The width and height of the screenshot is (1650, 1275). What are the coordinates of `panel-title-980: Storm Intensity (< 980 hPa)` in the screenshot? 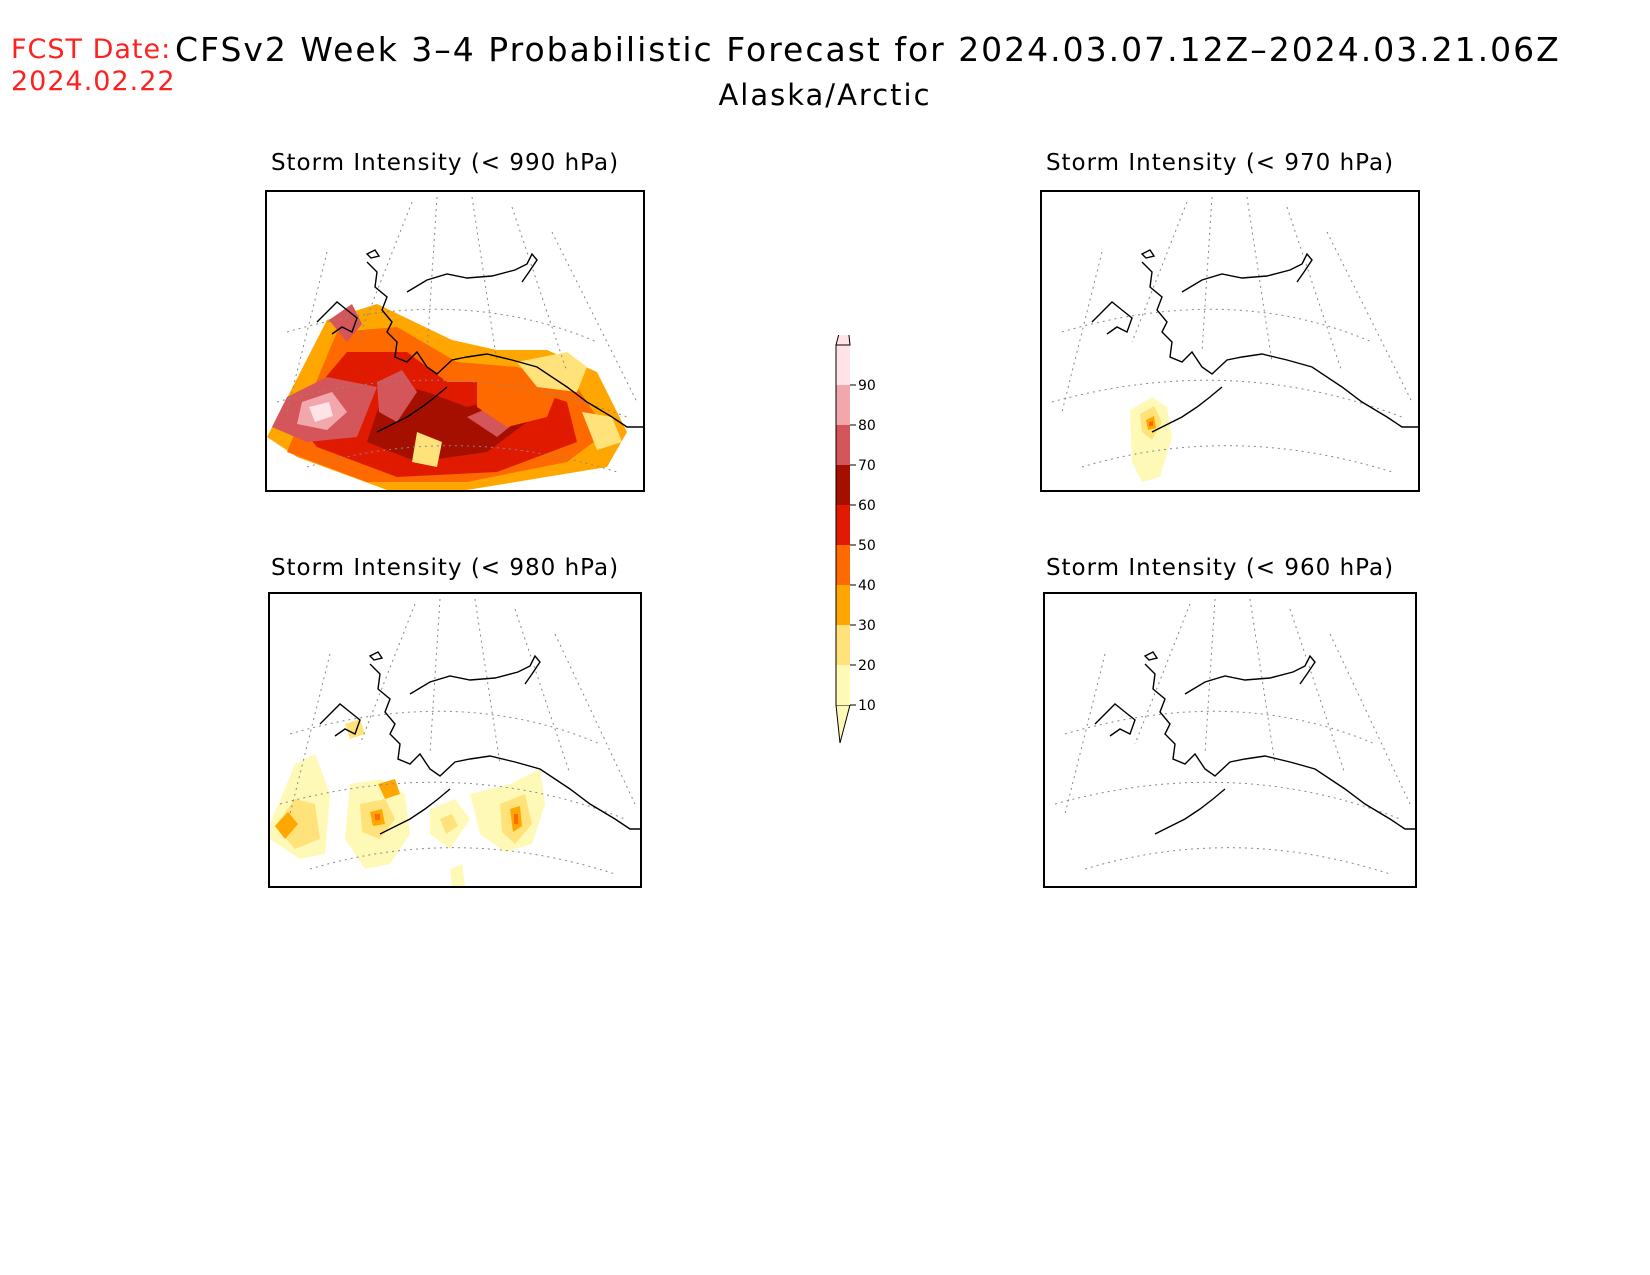 It's located at (445, 568).